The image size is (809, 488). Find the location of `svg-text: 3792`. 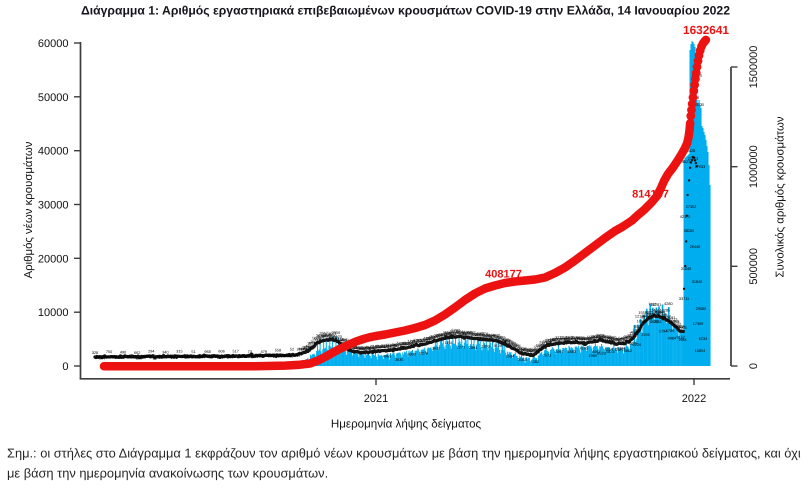

svg-text: 3792 is located at coordinates (424, 341).